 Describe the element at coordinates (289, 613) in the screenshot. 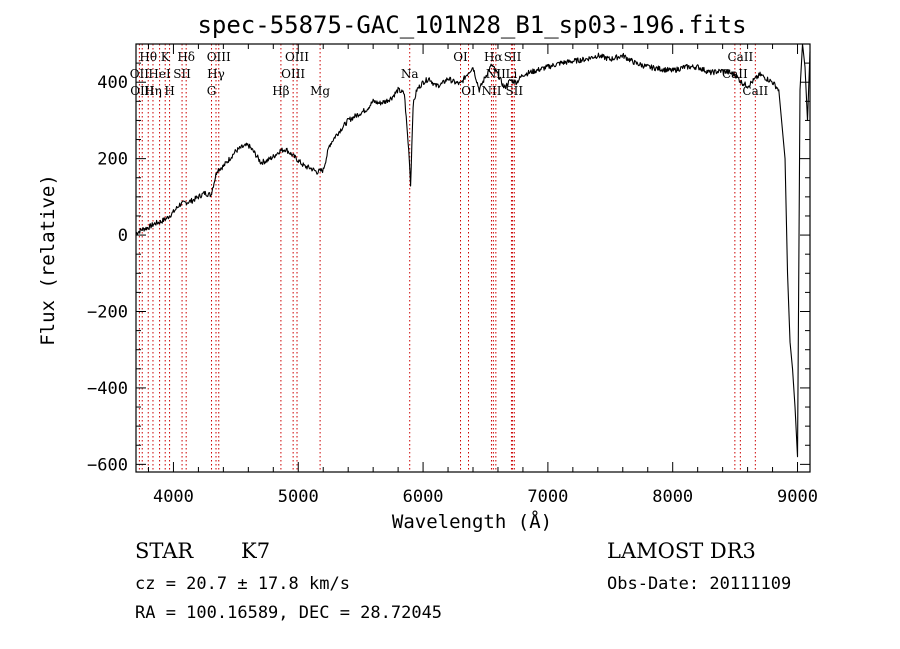

I see `coordinates-text: RA = 100.16589, DEC = 28.72045` at that location.